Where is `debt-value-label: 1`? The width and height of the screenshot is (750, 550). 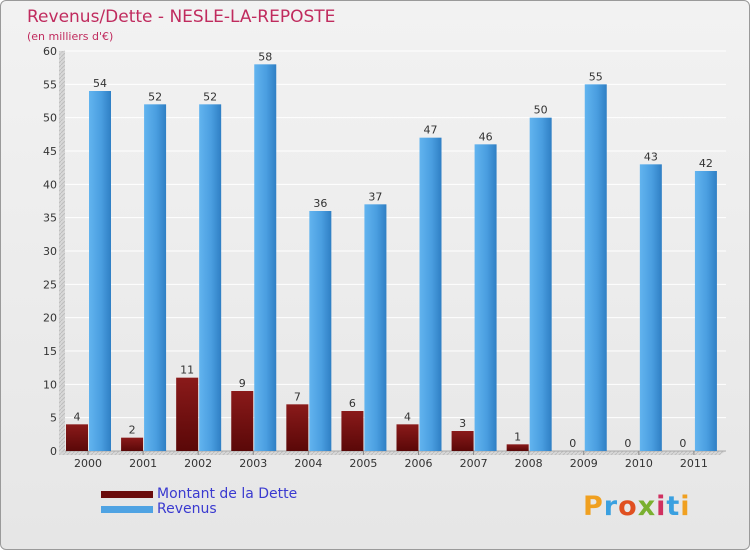 debt-value-label: 1 is located at coordinates (517, 436).